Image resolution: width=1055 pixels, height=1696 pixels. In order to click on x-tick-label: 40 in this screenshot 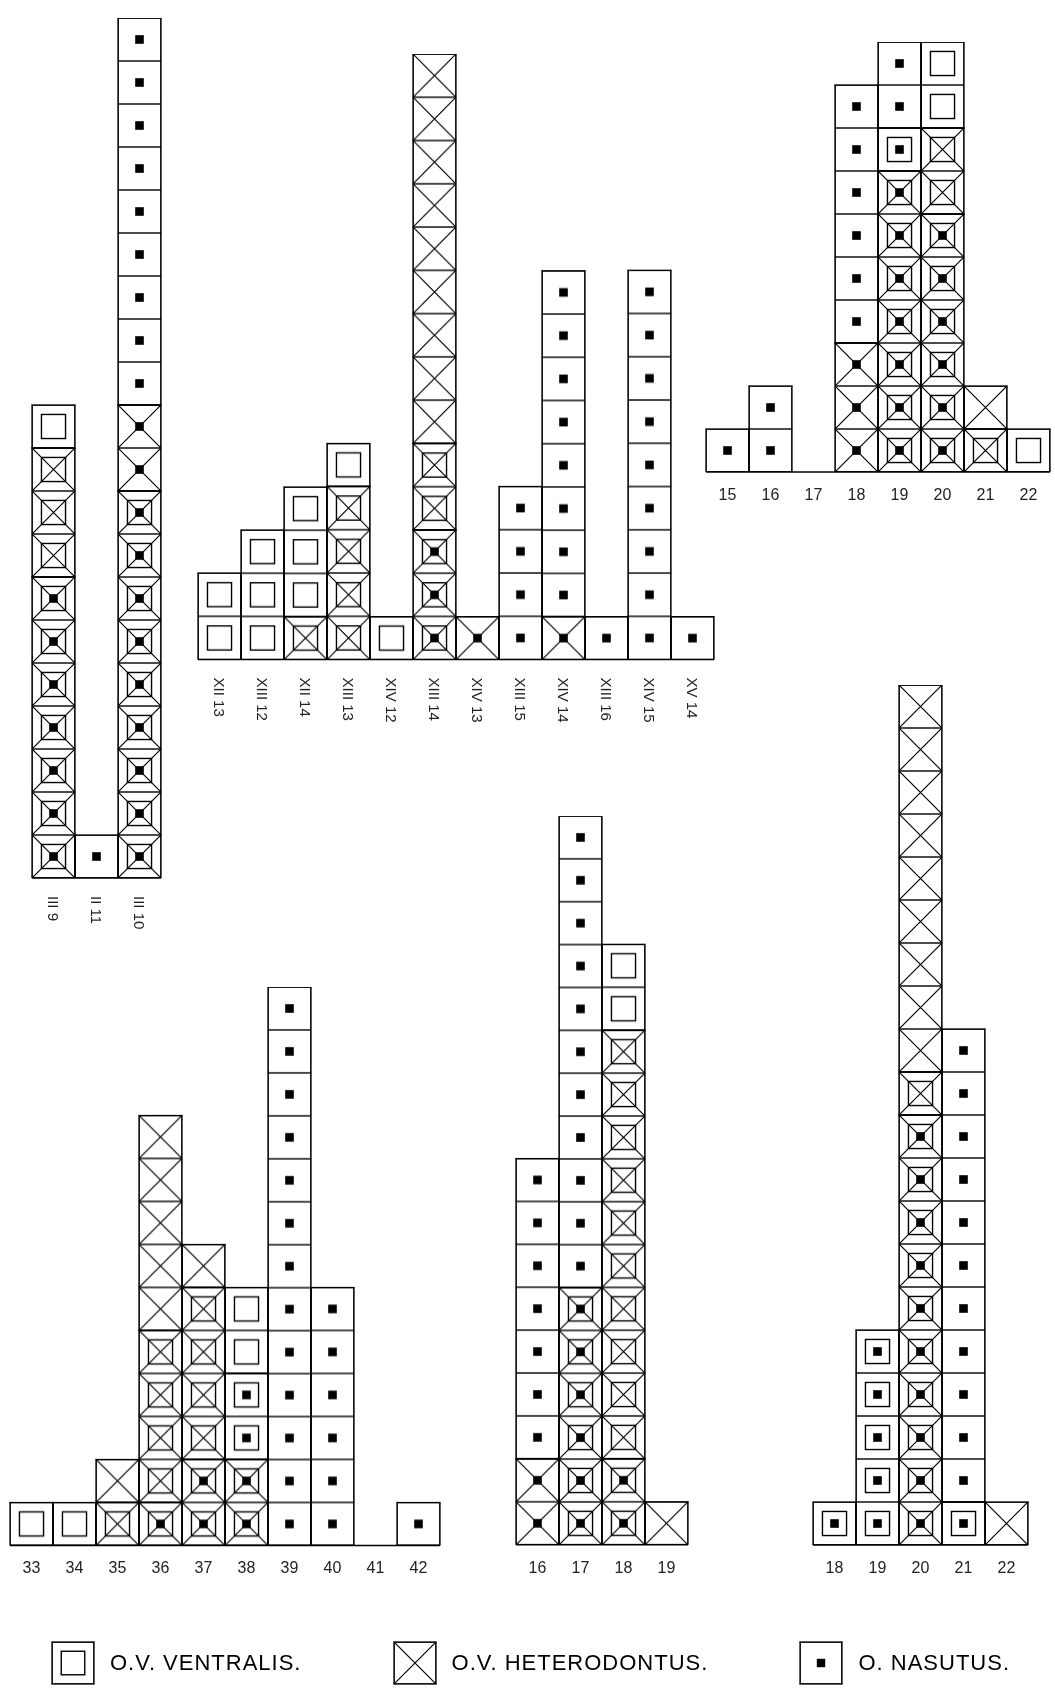, I will do `click(332, 1567)`.